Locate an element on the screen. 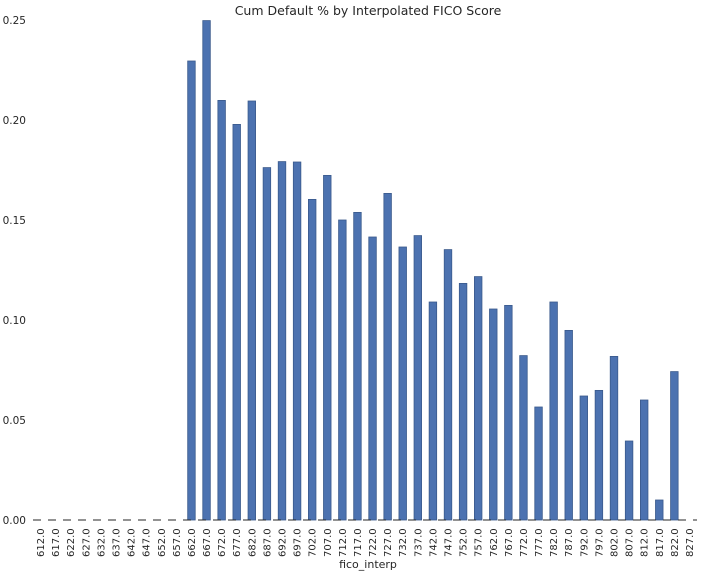 This screenshot has width=709, height=579. x-tick-label: 772.0 is located at coordinates (524, 542).